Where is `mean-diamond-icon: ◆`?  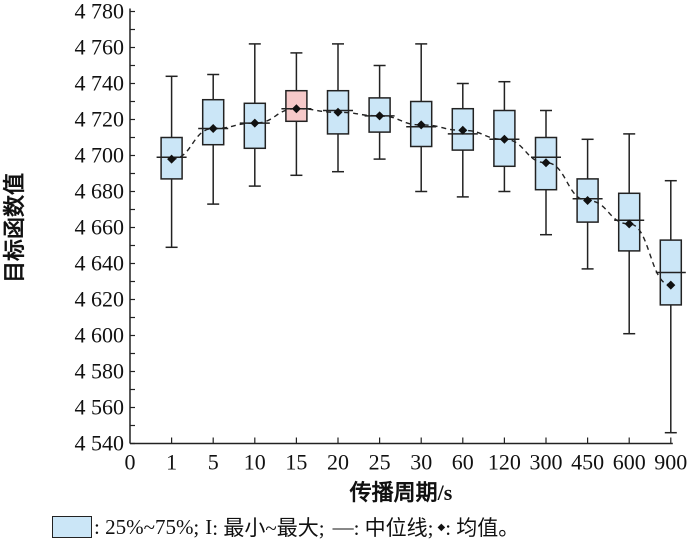
mean-diamond-icon: ◆ is located at coordinates (441, 527).